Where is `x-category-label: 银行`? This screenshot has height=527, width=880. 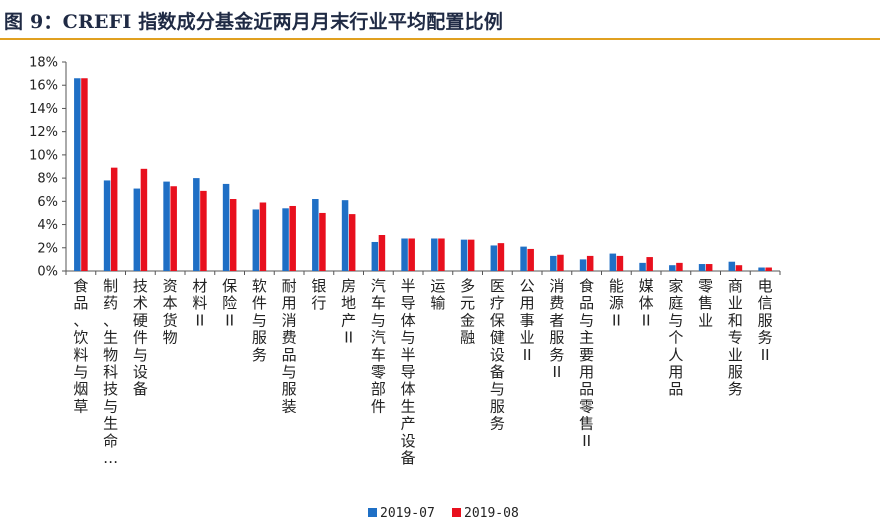
x-category-label: 银行 is located at coordinates (318, 294).